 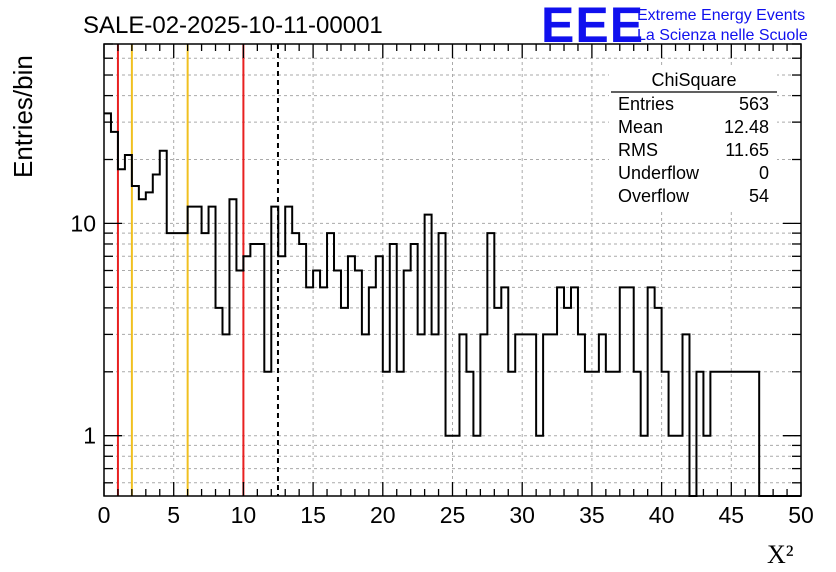 What do you see at coordinates (83, 223) in the screenshot?
I see `y-tick-label: 10` at bounding box center [83, 223].